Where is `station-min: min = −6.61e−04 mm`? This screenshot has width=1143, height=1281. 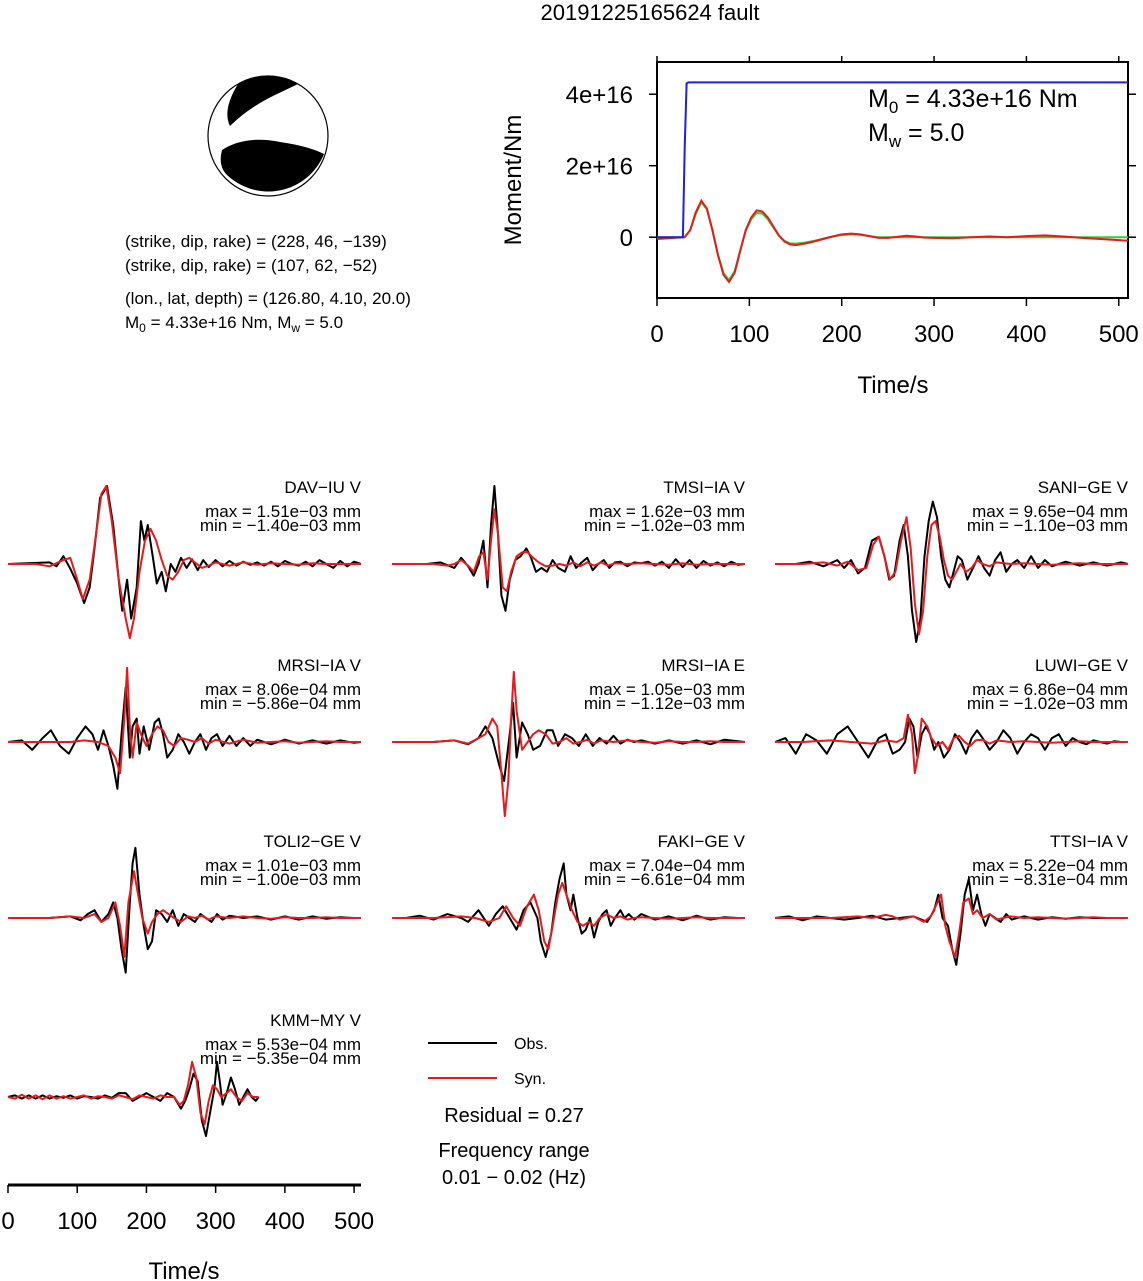
station-min: min = −6.61e−04 mm is located at coordinates (664, 879).